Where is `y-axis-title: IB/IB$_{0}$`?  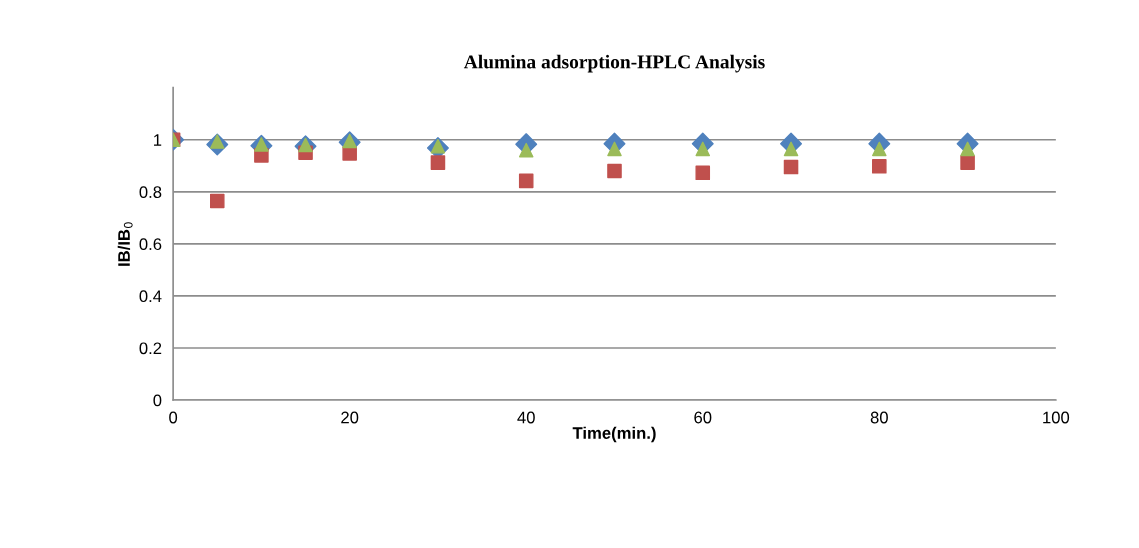 y-axis-title: IB/IB$_{0}$ is located at coordinates (125, 244).